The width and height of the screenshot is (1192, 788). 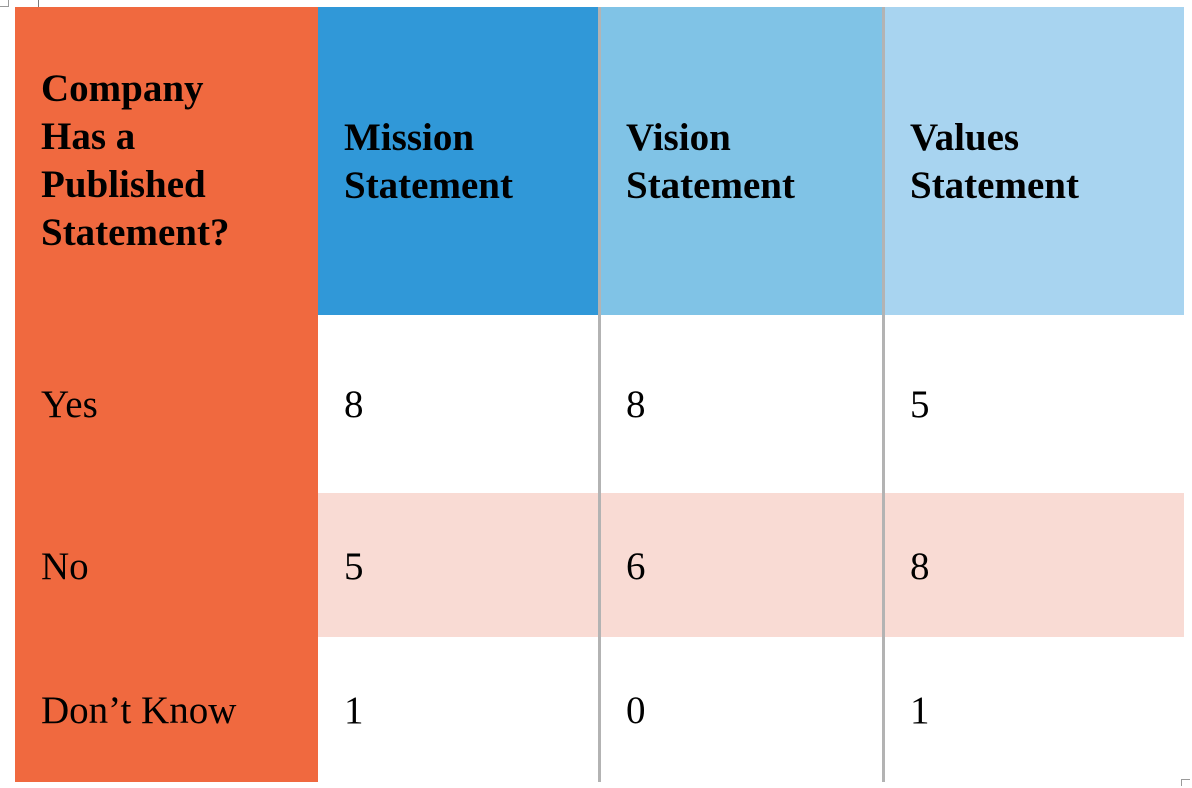 I want to click on cell-no-mission: 5, so click(x=354, y=566).